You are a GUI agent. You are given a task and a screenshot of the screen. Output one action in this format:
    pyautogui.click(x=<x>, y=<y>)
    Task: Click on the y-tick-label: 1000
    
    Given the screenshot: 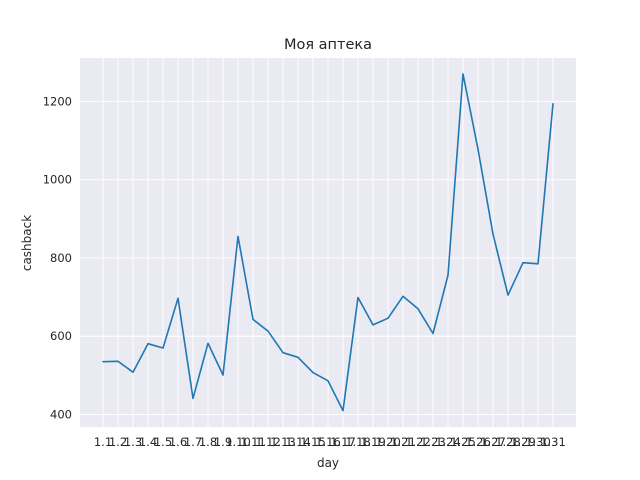 What is the action you would take?
    pyautogui.click(x=57, y=180)
    